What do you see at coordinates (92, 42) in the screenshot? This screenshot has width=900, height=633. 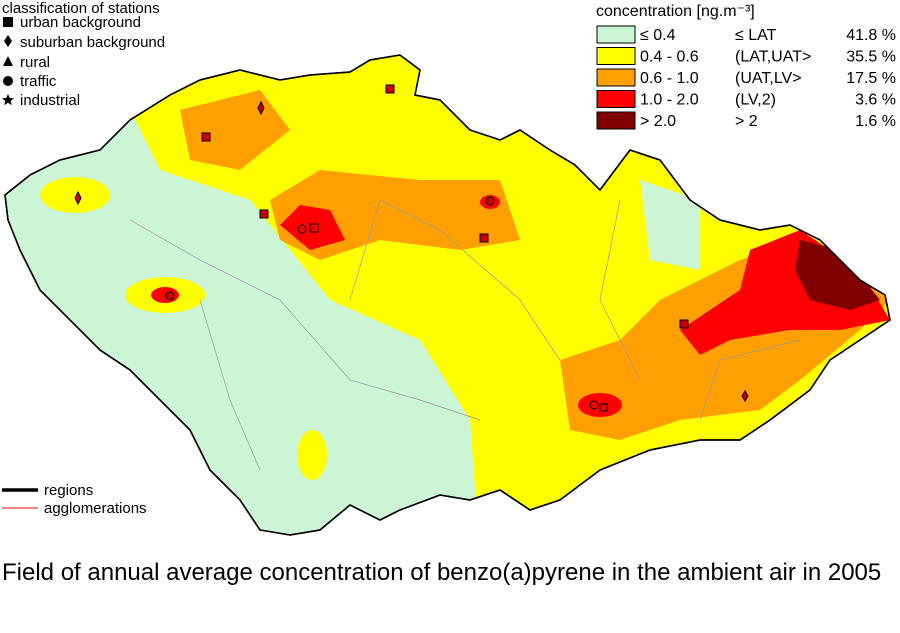 I see `legend-item: suburban background` at bounding box center [92, 42].